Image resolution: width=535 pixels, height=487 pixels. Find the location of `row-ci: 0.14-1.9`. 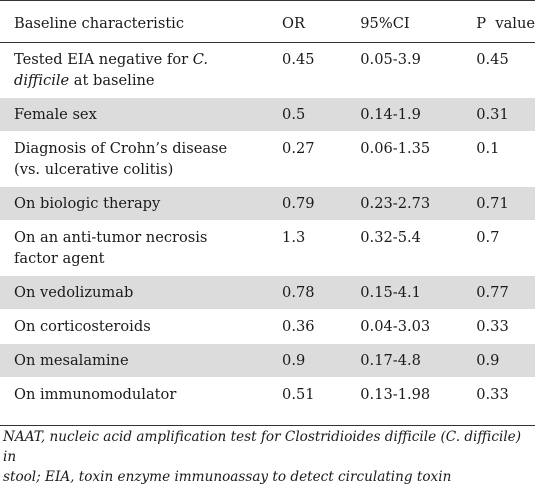

row-ci: 0.14-1.9 is located at coordinates (390, 114).